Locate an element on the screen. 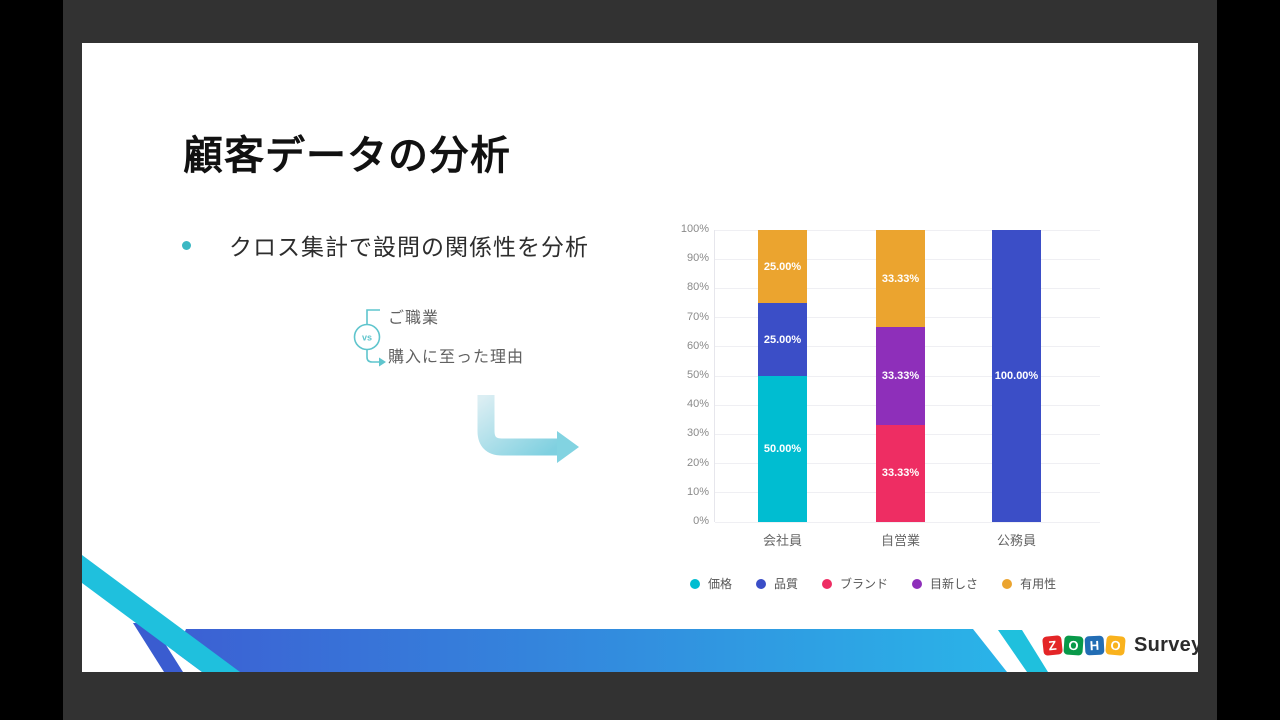 This screenshot has height=720, width=1280. bar-segment: 100.00% is located at coordinates (1016, 376).